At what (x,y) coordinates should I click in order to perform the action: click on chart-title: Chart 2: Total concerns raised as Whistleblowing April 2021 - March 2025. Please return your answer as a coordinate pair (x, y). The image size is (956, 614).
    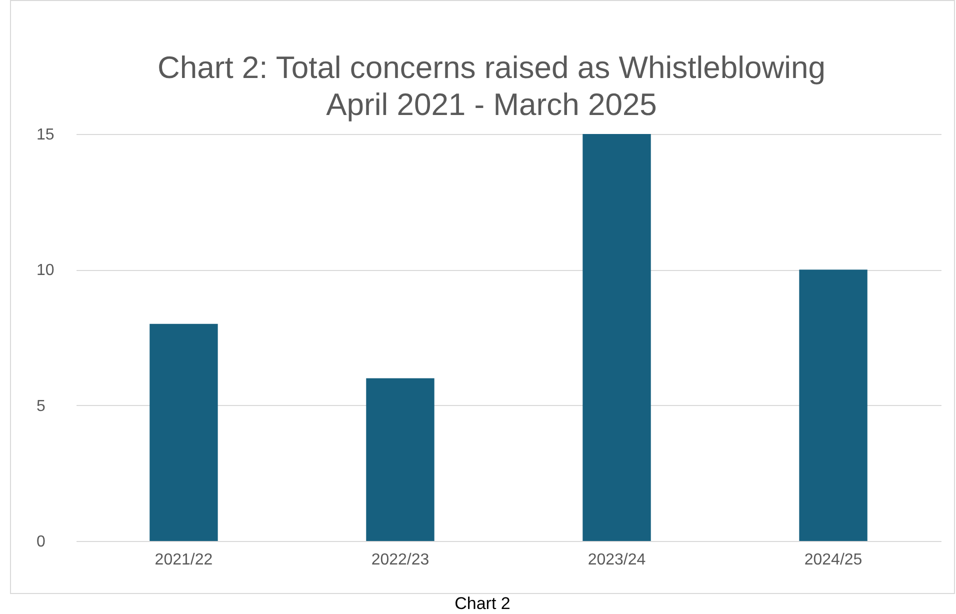
    Looking at the image, I should click on (492, 86).